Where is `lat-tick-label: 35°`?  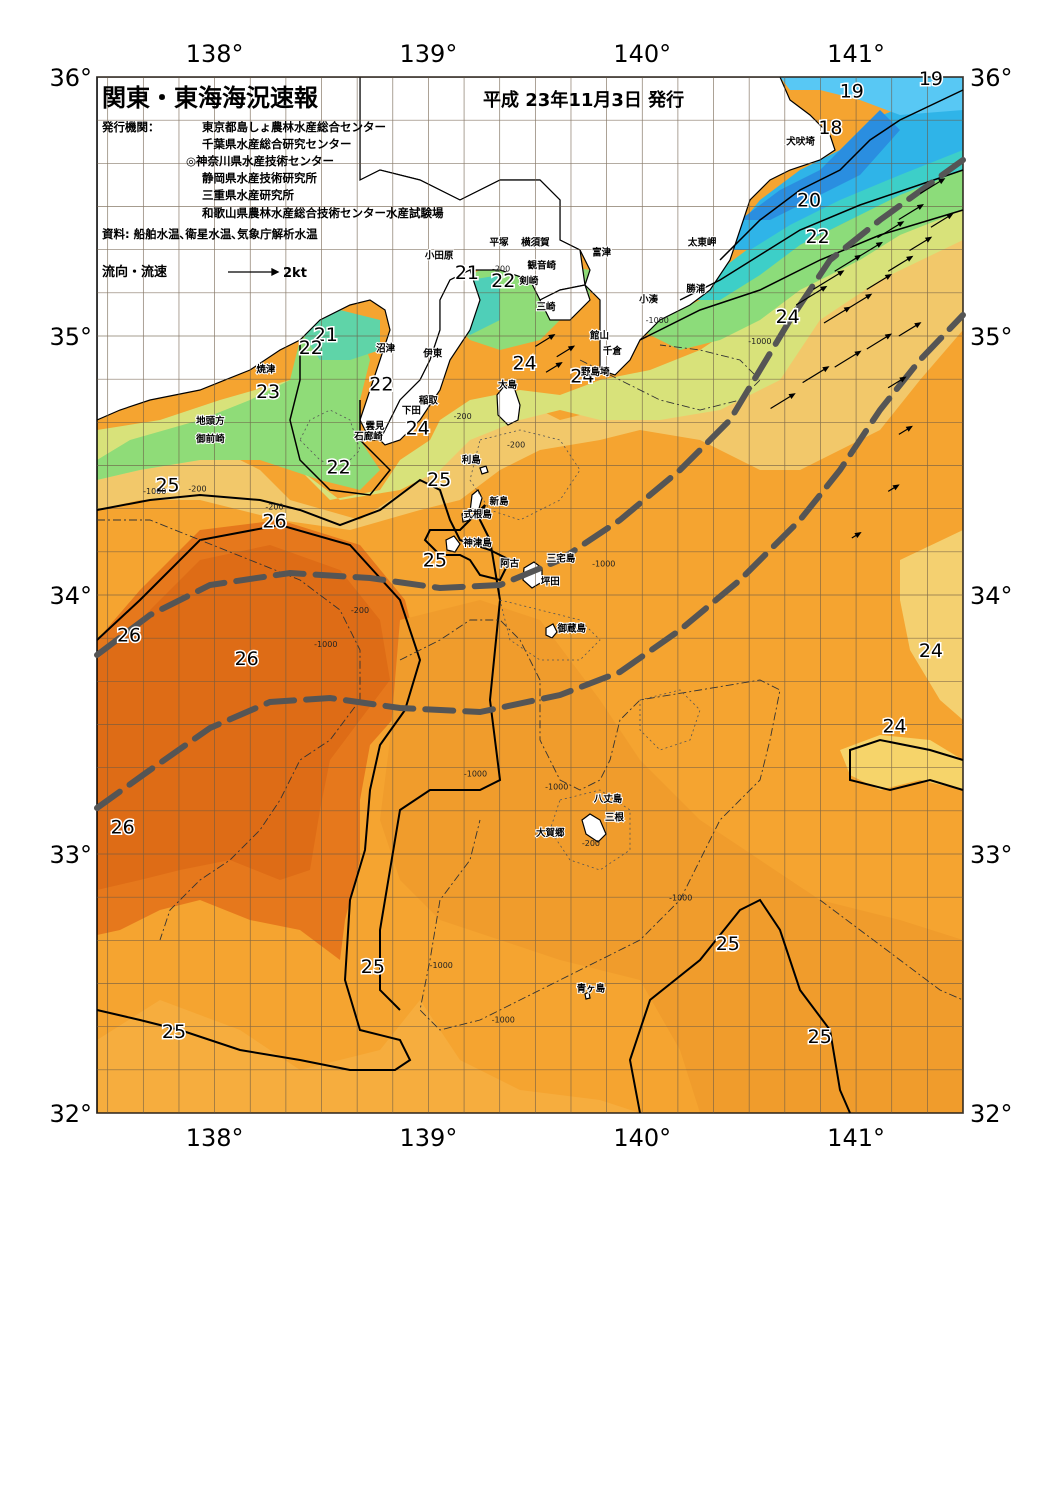 lat-tick-label: 35° is located at coordinates (991, 337).